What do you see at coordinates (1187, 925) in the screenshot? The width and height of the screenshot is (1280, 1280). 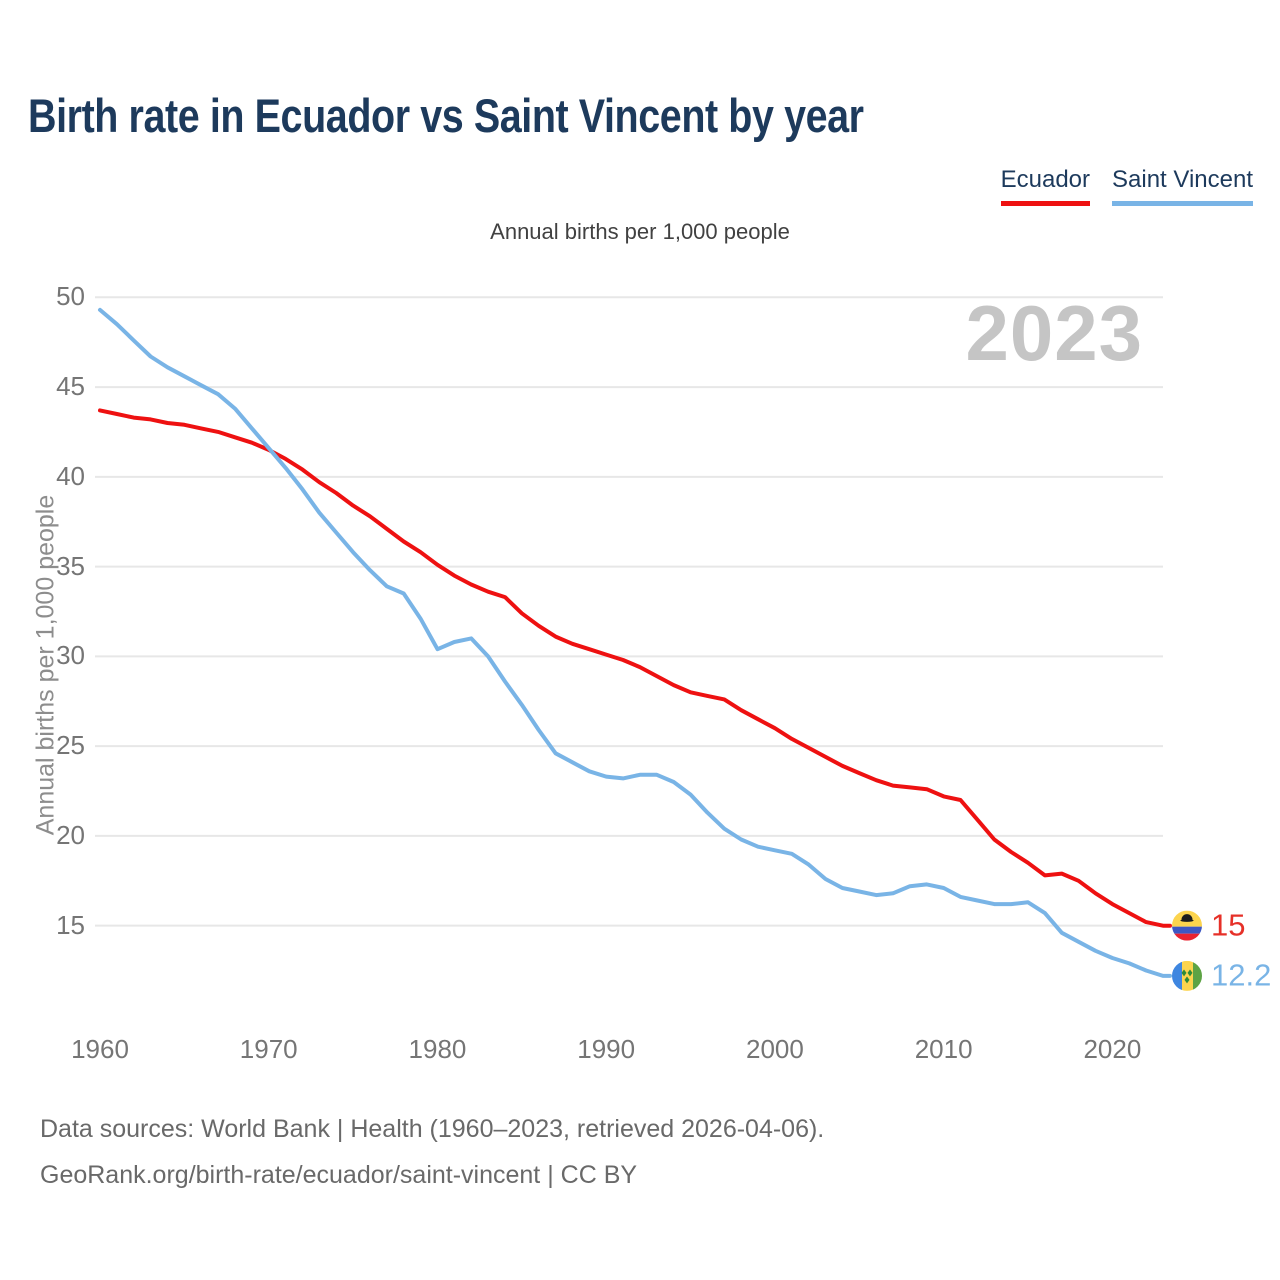 I see `ecuador-flag-icon` at bounding box center [1187, 925].